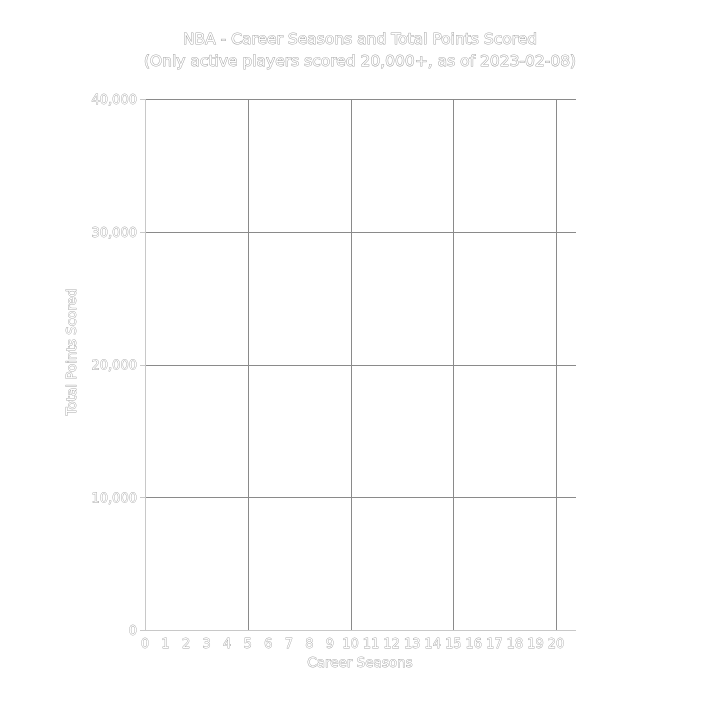 Image resolution: width=720 pixels, height=720 pixels. I want to click on x-tick-label: 6, so click(268, 644).